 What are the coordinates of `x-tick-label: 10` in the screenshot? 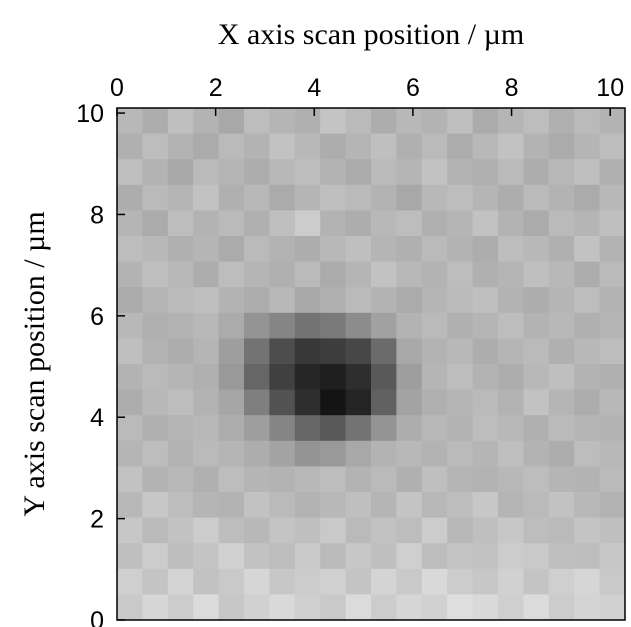 It's located at (610, 88).